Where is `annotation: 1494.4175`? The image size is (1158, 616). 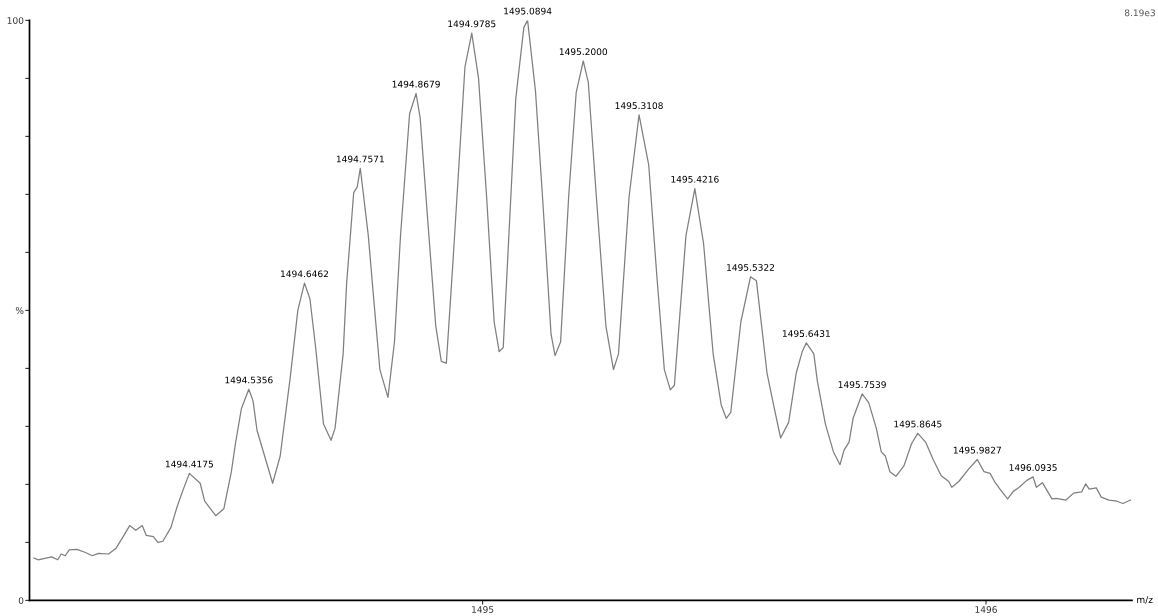
annotation: 1494.4175 is located at coordinates (189, 464).